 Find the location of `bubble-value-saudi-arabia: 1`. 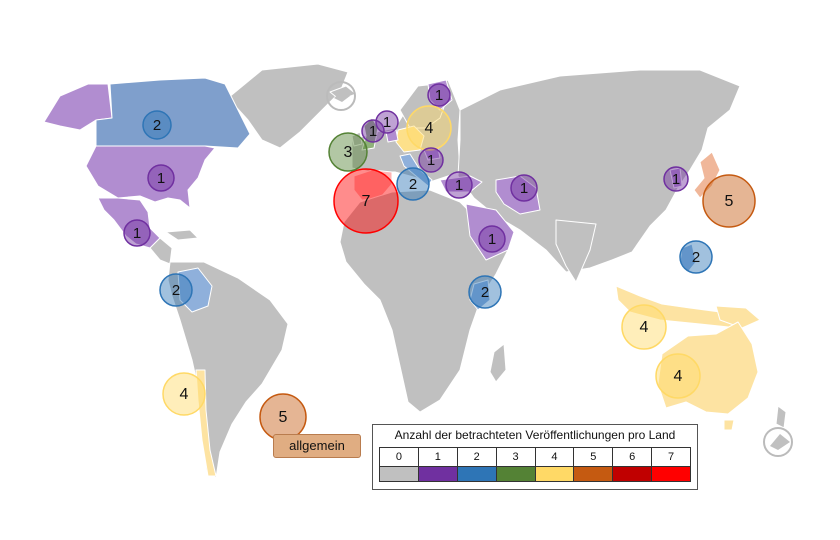

bubble-value-saudi-arabia: 1 is located at coordinates (492, 239).